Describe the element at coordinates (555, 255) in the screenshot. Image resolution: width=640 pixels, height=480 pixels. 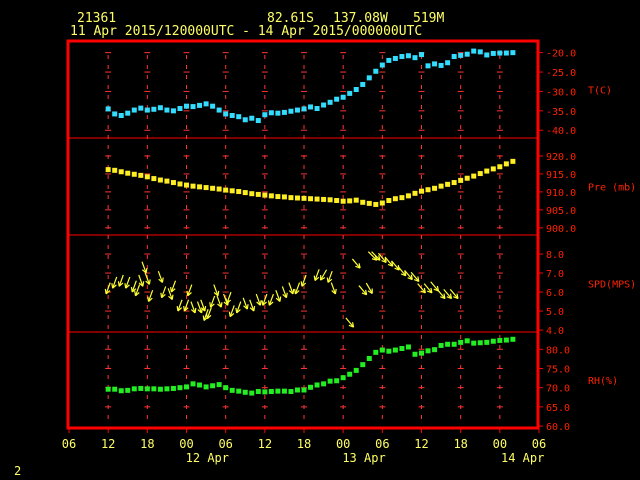
I see `y-tick-label: 8.0` at that location.